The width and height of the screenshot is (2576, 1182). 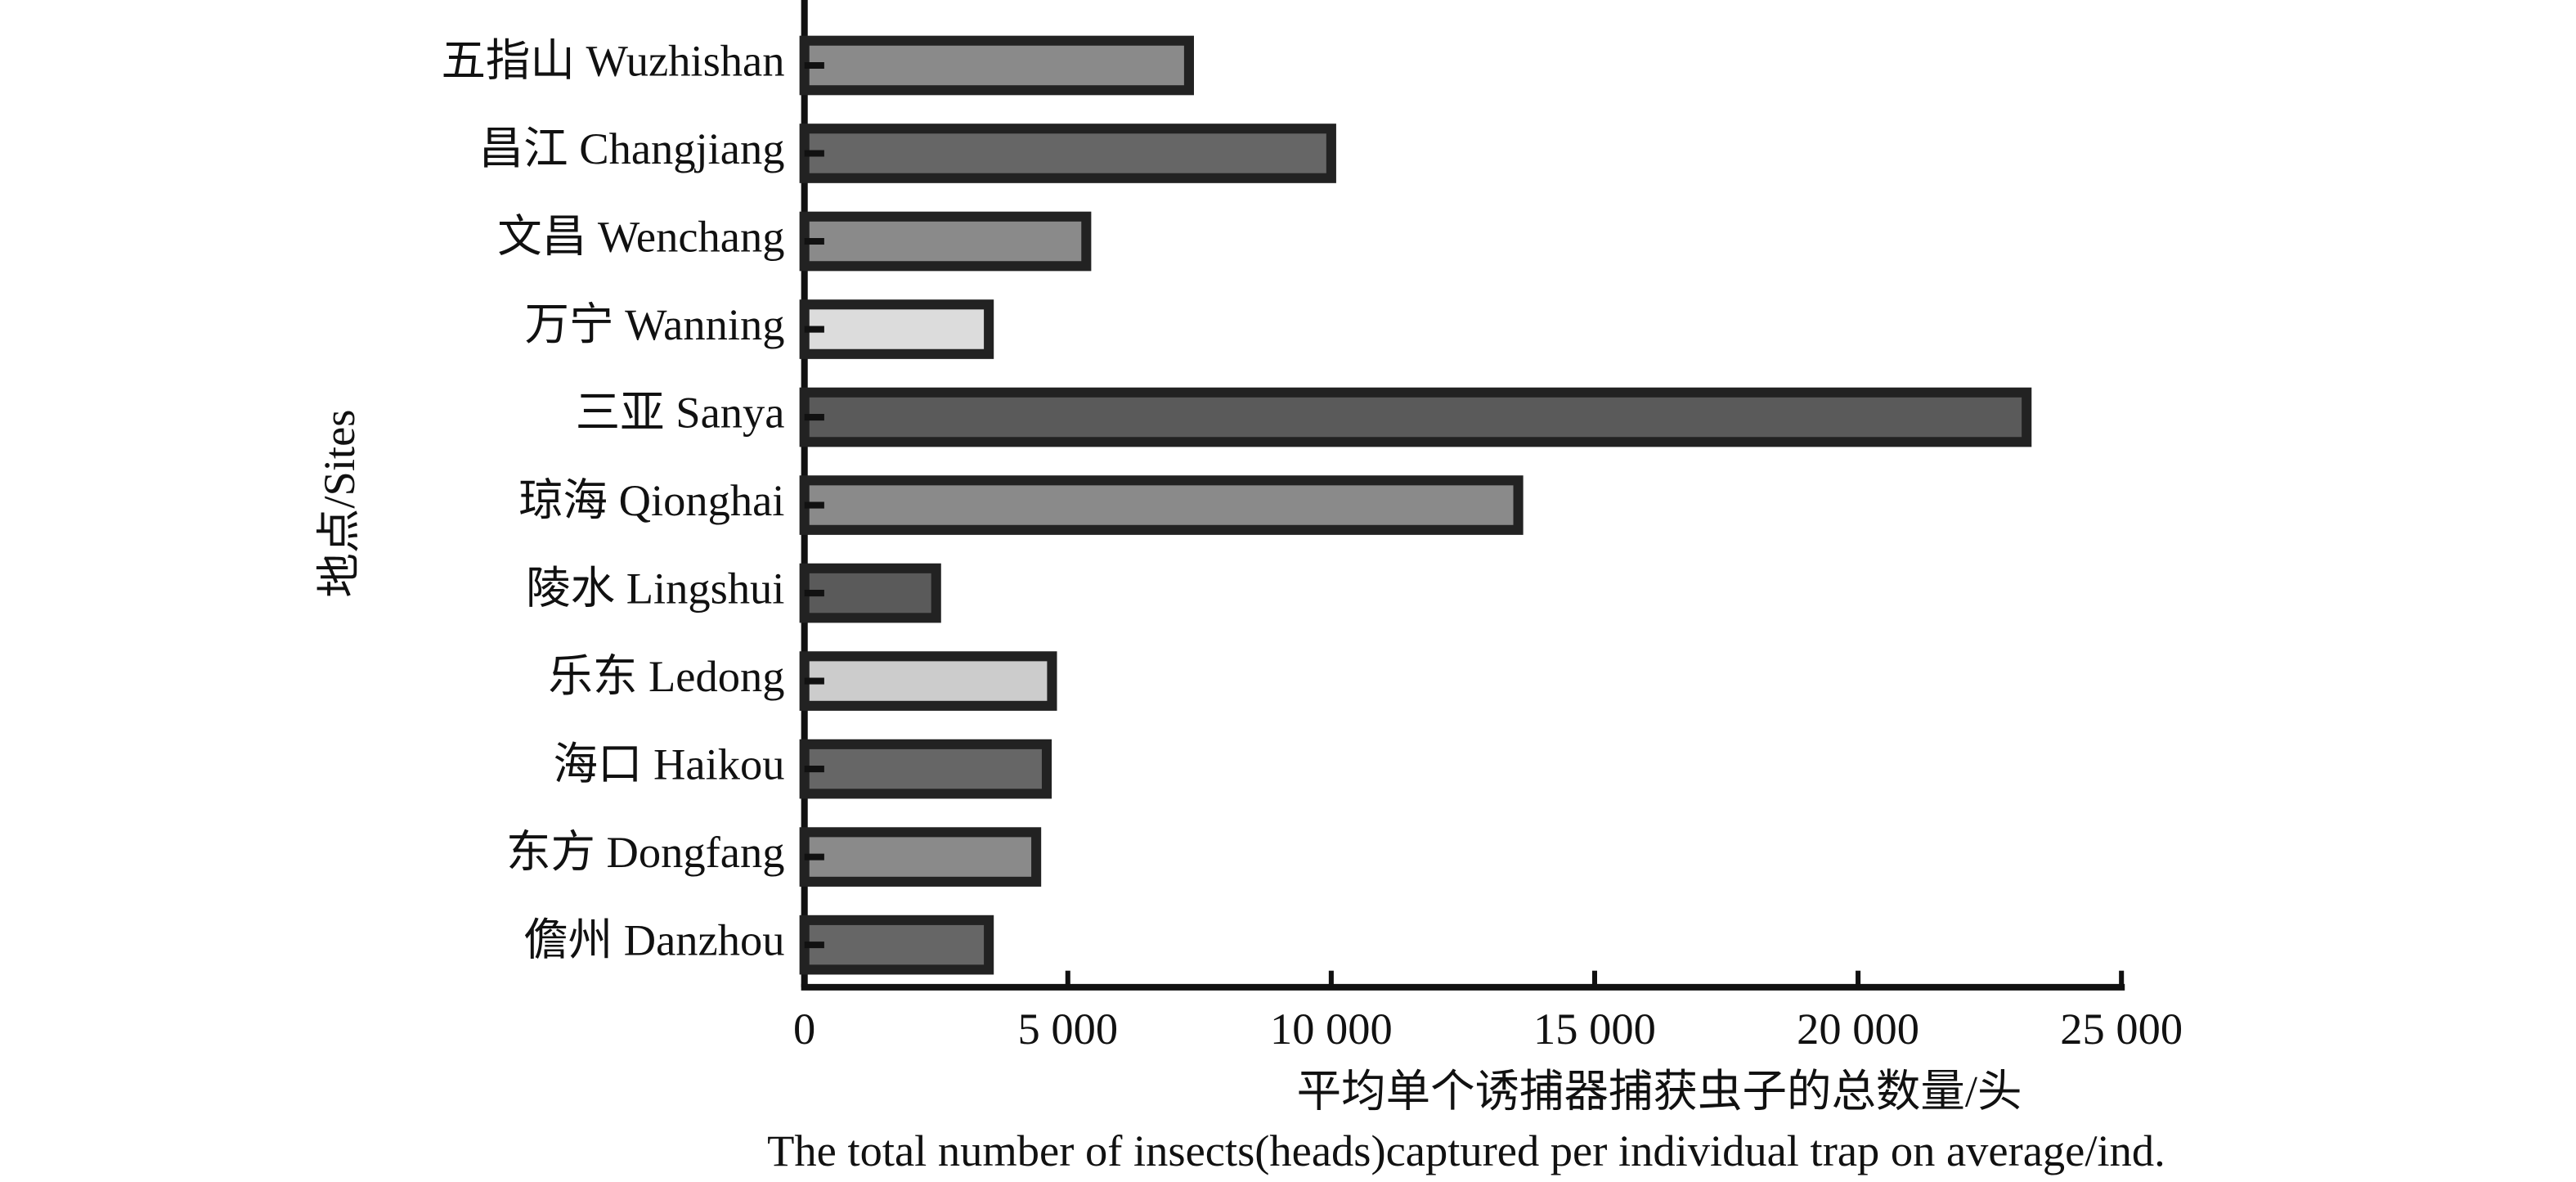 I want to click on y-tick-label: 琼海 Qionghai, so click(x=651, y=500).